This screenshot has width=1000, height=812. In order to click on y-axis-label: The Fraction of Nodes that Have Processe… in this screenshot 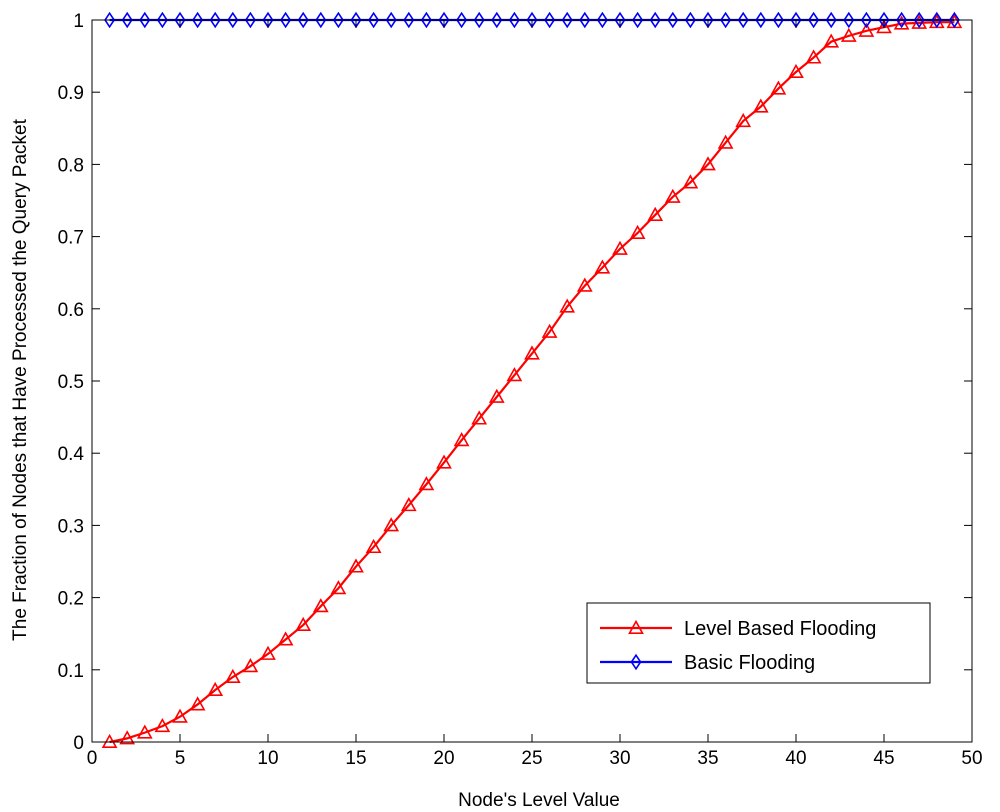, I will do `click(20, 379)`.